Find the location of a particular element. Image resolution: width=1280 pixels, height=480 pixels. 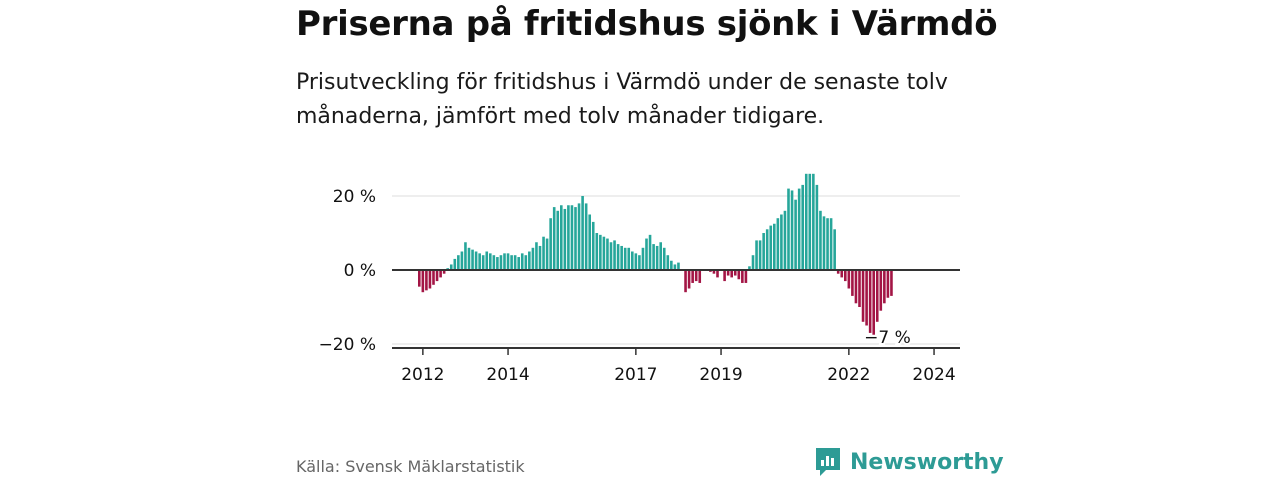

newsworthy-logo: Newsworthy is located at coordinates (909, 462).